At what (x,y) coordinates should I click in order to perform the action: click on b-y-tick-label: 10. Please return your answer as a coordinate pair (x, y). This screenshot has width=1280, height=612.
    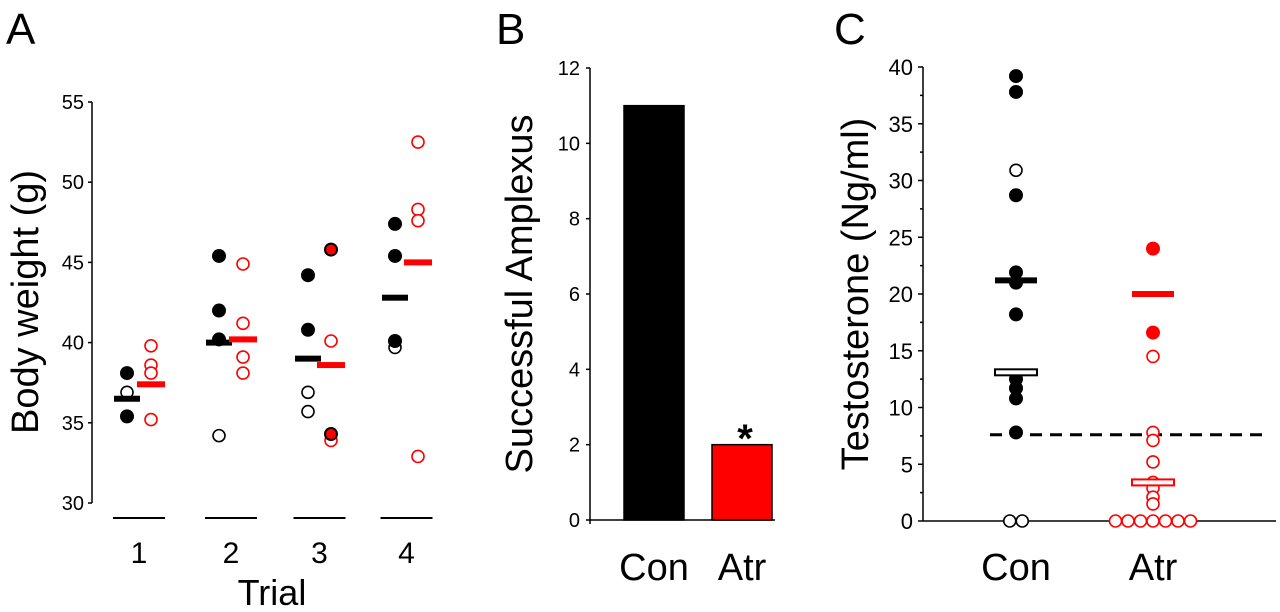
    Looking at the image, I should click on (569, 144).